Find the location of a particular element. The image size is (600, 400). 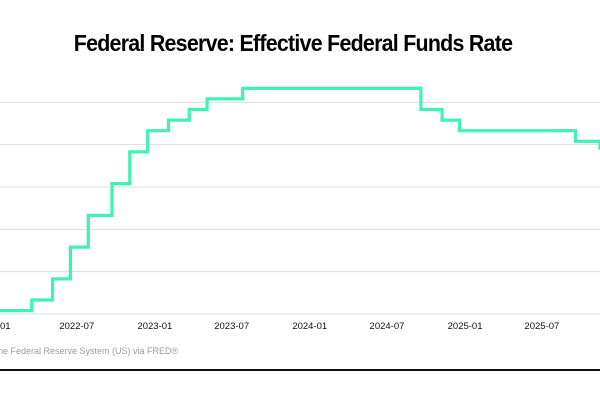

x-tick-label: 01 is located at coordinates (5, 326).